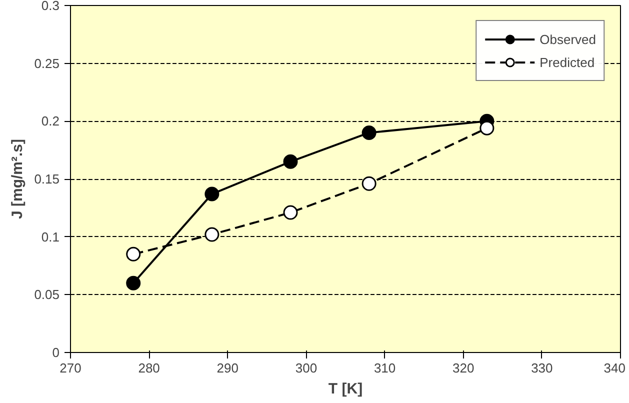 The image size is (629, 403). What do you see at coordinates (615, 368) in the screenshot?
I see `x-tick-label: 340` at bounding box center [615, 368].